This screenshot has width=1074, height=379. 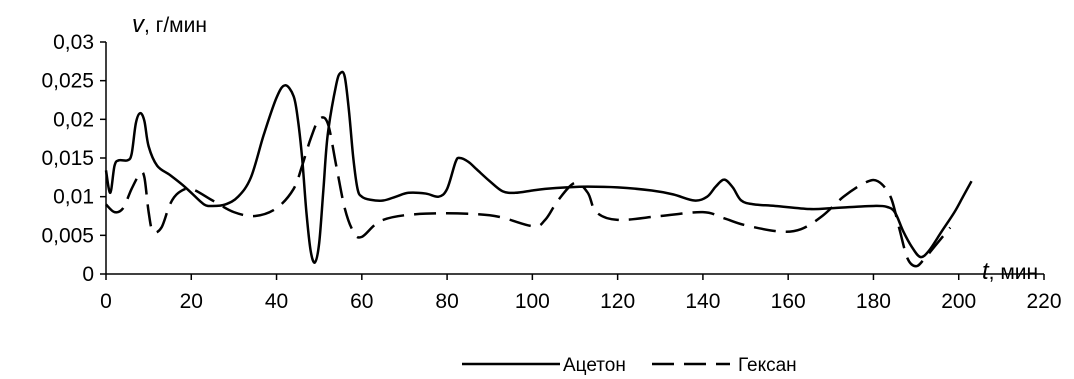 I want to click on y-tick-label: 0,03, so click(x=73, y=42).